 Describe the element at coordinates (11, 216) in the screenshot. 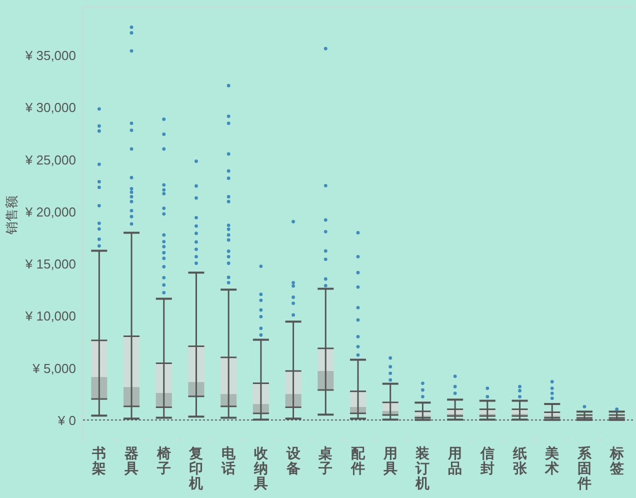

I see `y-axis-title: 销售额` at that location.